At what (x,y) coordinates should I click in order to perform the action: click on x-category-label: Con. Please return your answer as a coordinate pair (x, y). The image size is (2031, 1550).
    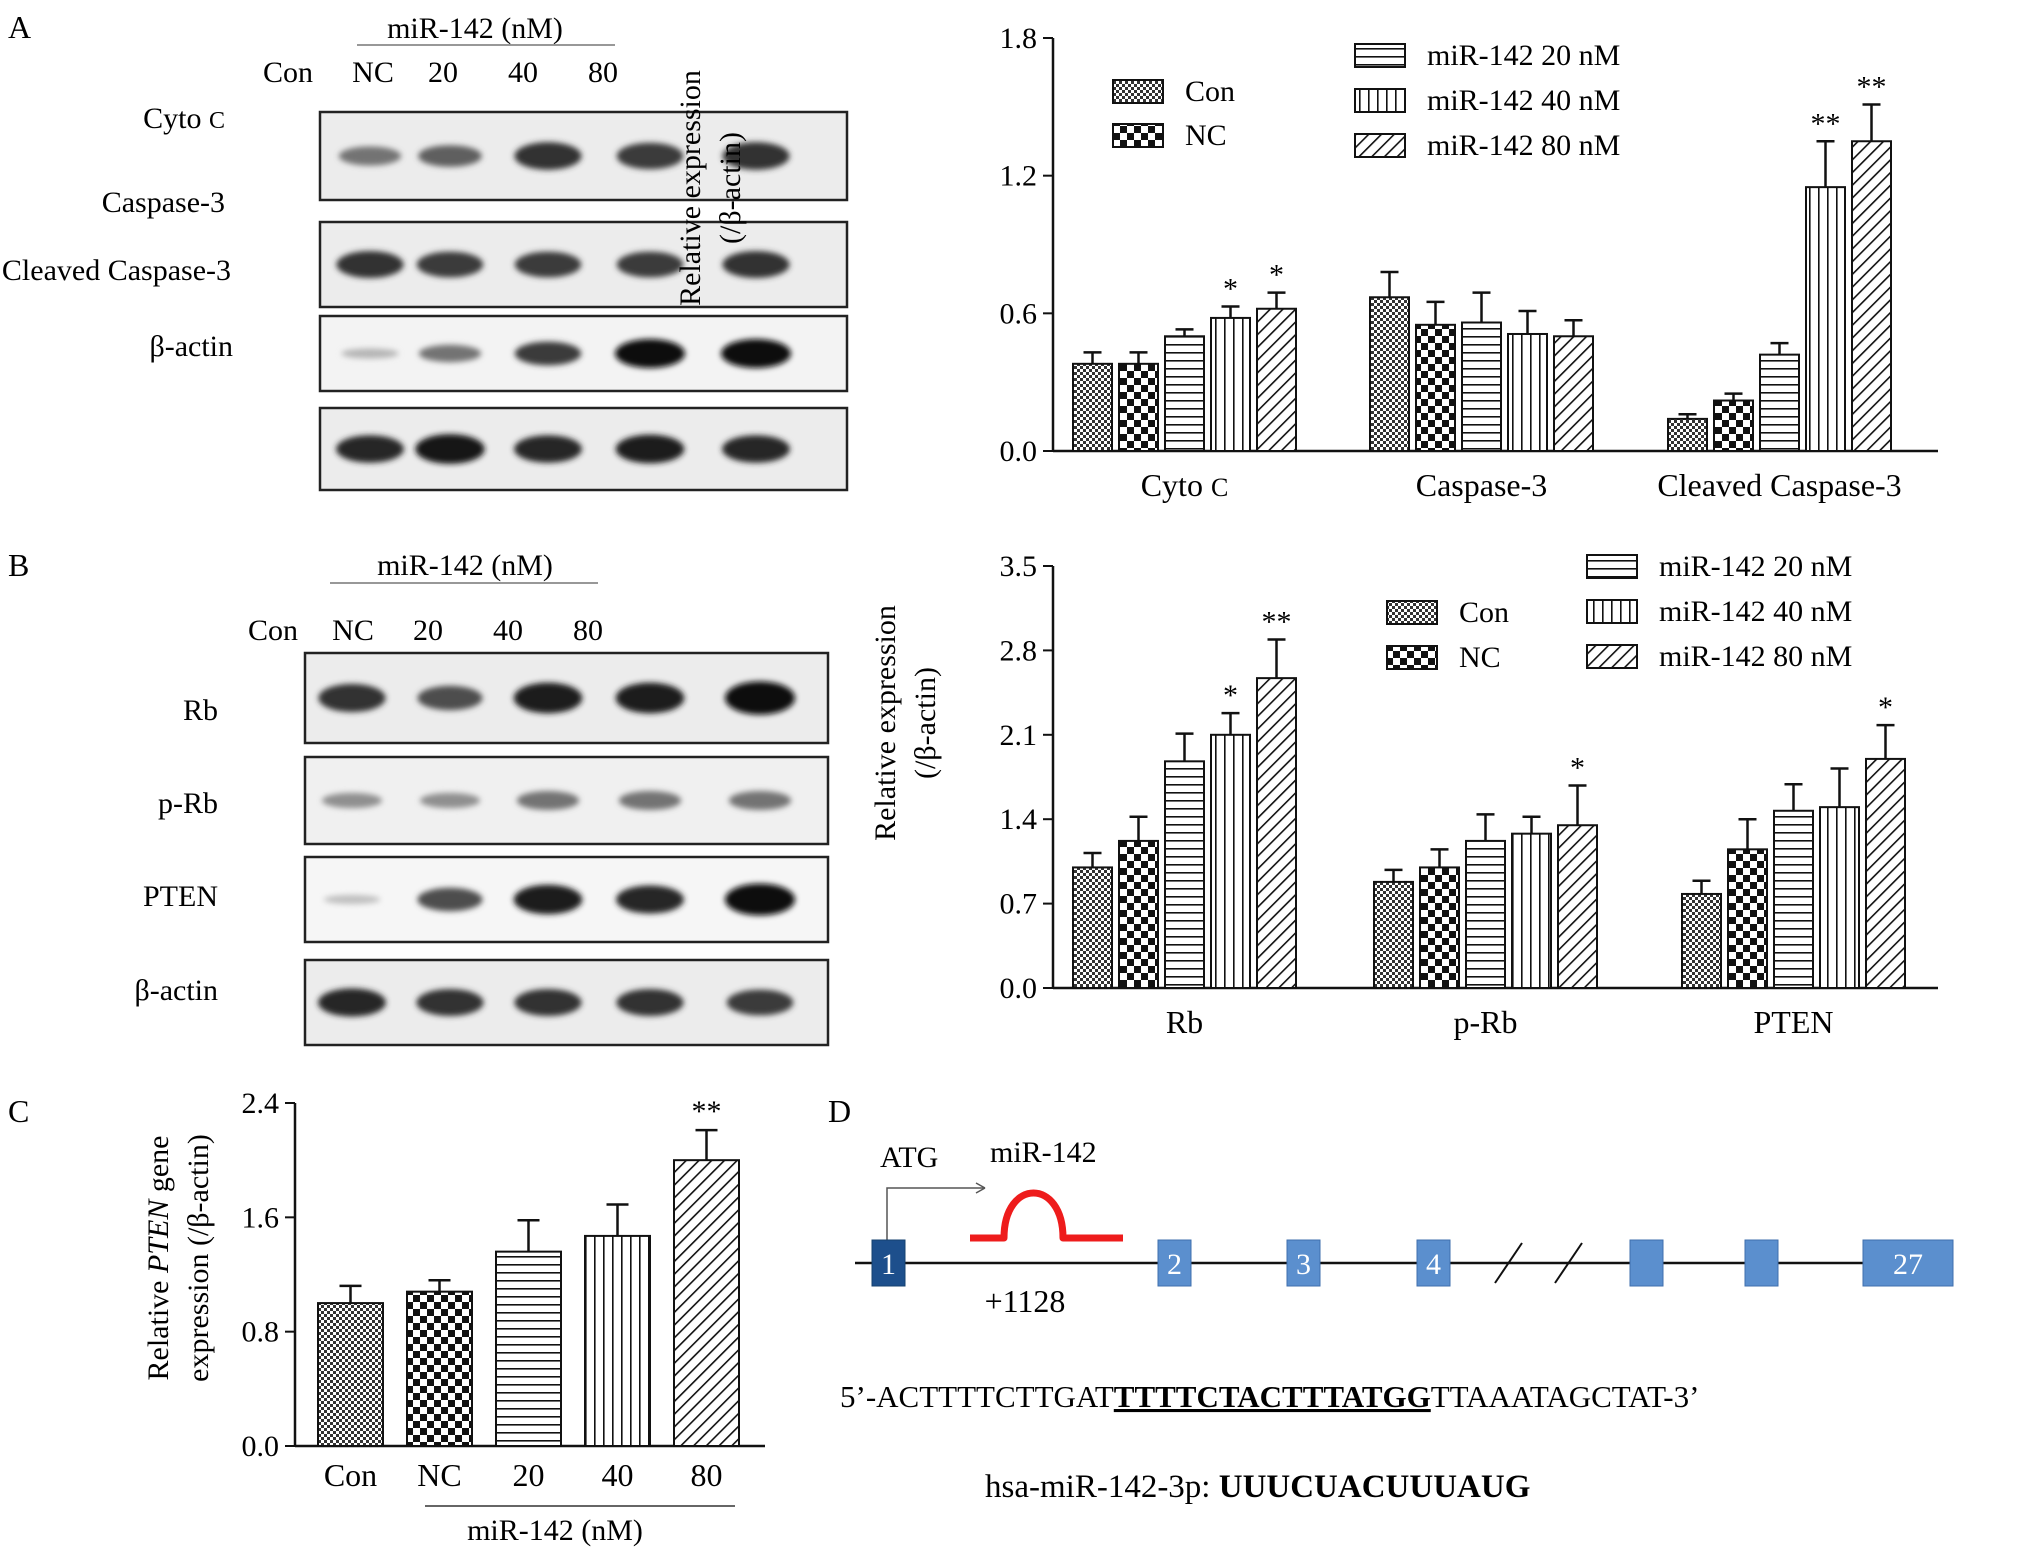
    Looking at the image, I should click on (350, 1475).